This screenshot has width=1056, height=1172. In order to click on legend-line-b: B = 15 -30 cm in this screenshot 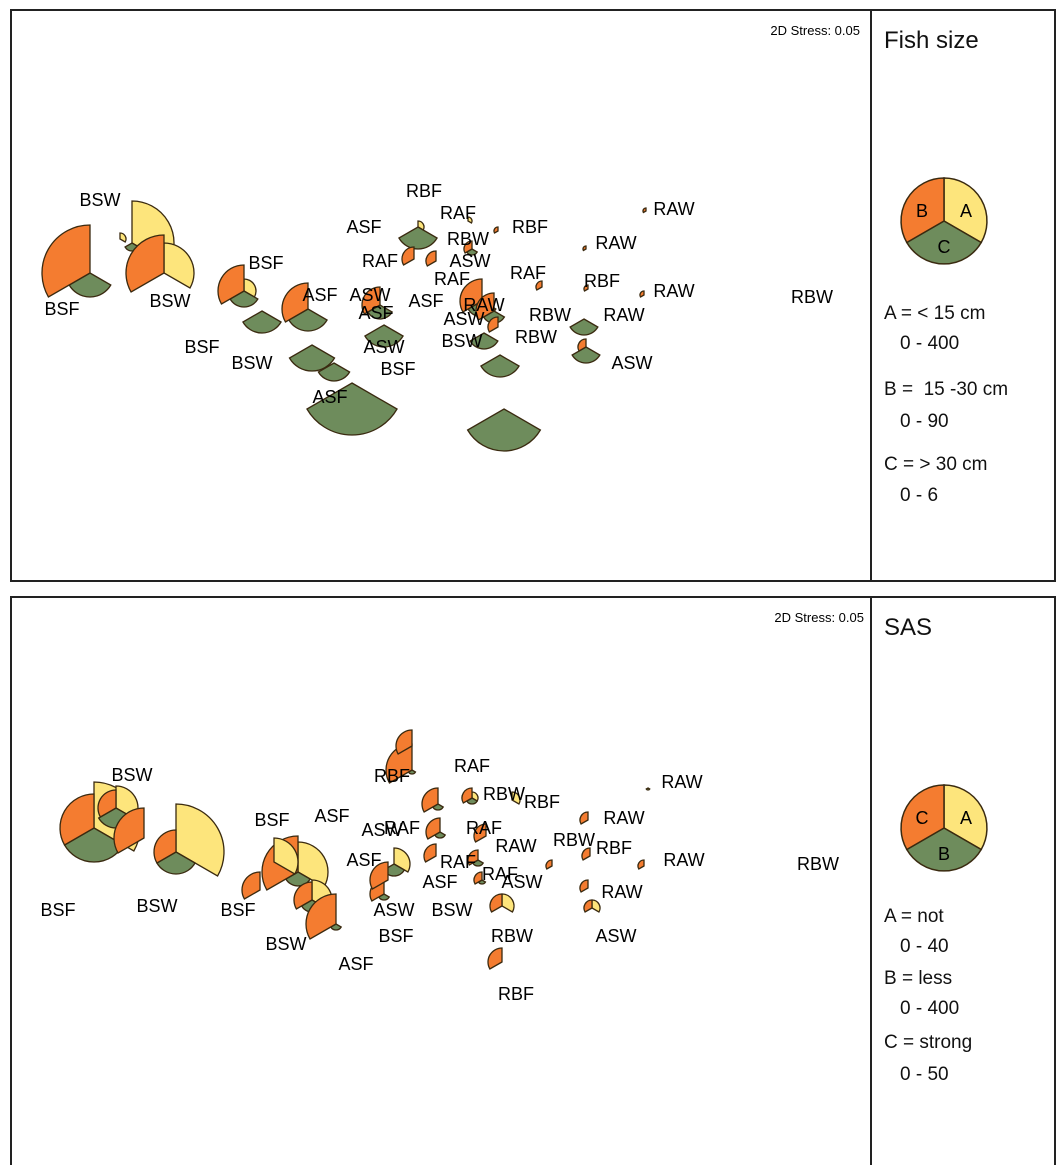, I will do `click(946, 389)`.